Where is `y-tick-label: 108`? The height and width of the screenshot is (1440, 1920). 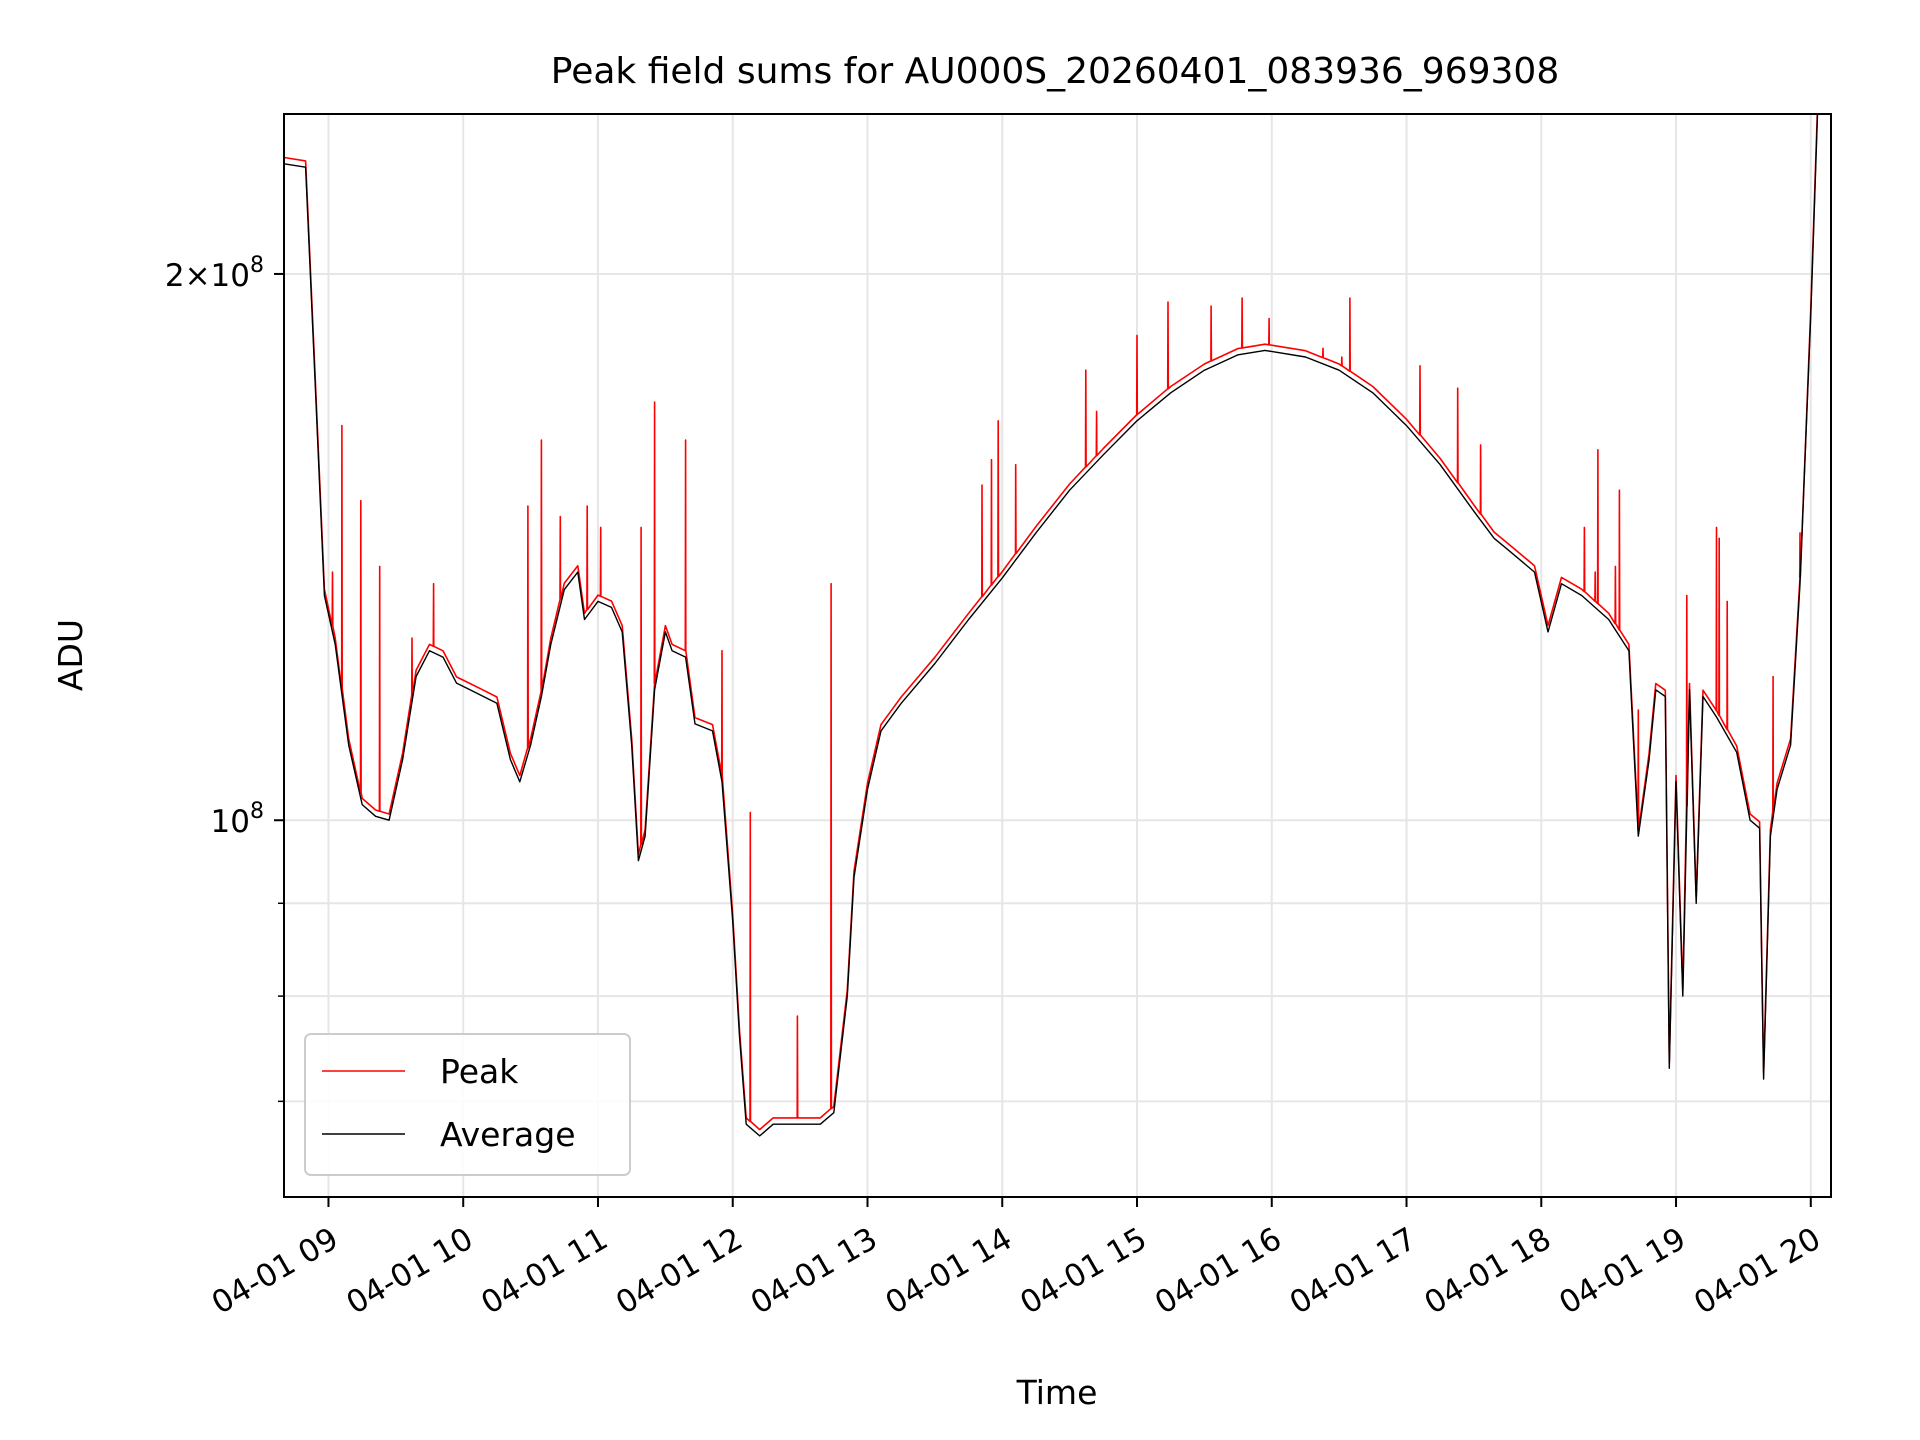
y-tick-label: 108 is located at coordinates (237, 819).